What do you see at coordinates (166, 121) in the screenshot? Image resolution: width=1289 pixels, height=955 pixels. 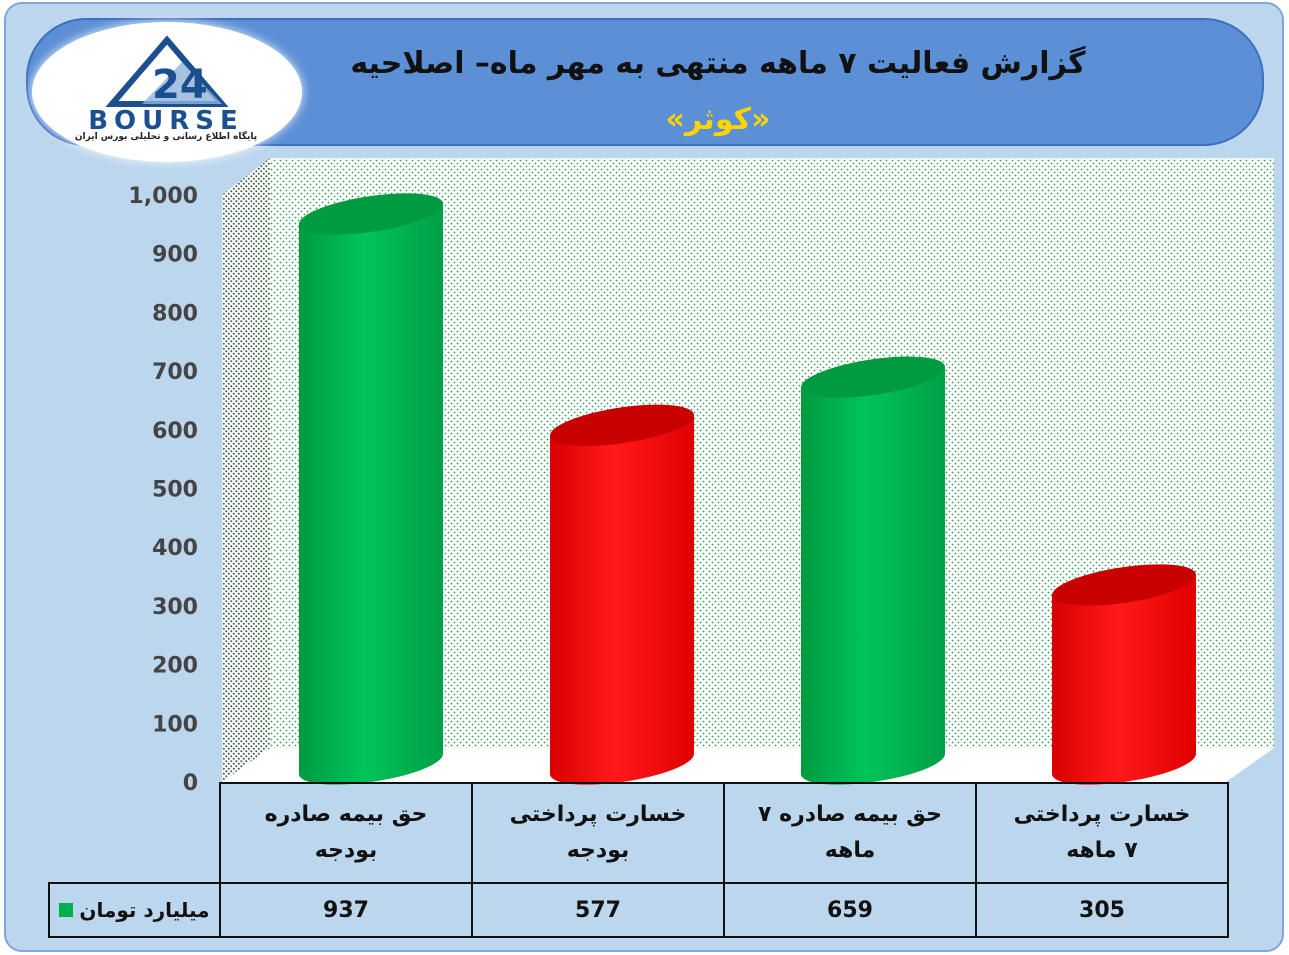 I see `logo-word: BOURSE` at bounding box center [166, 121].